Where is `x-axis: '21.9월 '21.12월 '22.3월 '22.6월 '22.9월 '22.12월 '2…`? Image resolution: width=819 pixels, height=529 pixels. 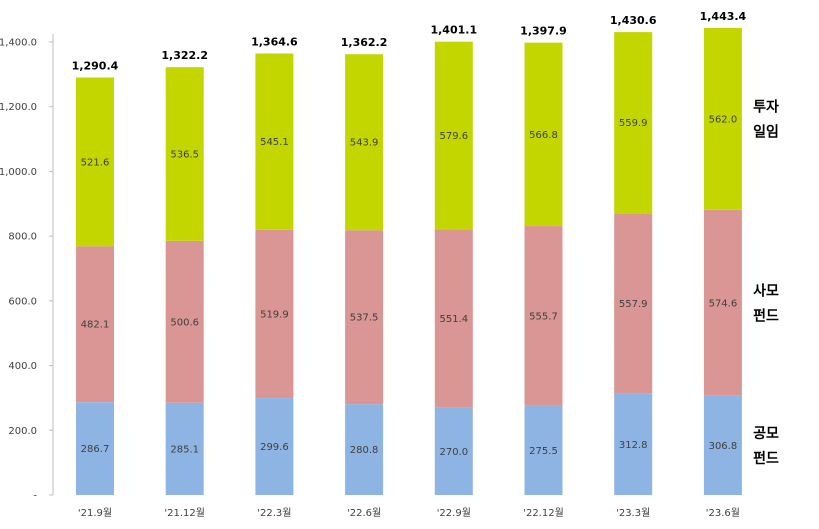
x-axis: '21.9월 '21.12월 '22.3월 '22.6월 '22.9월 '22.12월 '2… is located at coordinates (409, 513).